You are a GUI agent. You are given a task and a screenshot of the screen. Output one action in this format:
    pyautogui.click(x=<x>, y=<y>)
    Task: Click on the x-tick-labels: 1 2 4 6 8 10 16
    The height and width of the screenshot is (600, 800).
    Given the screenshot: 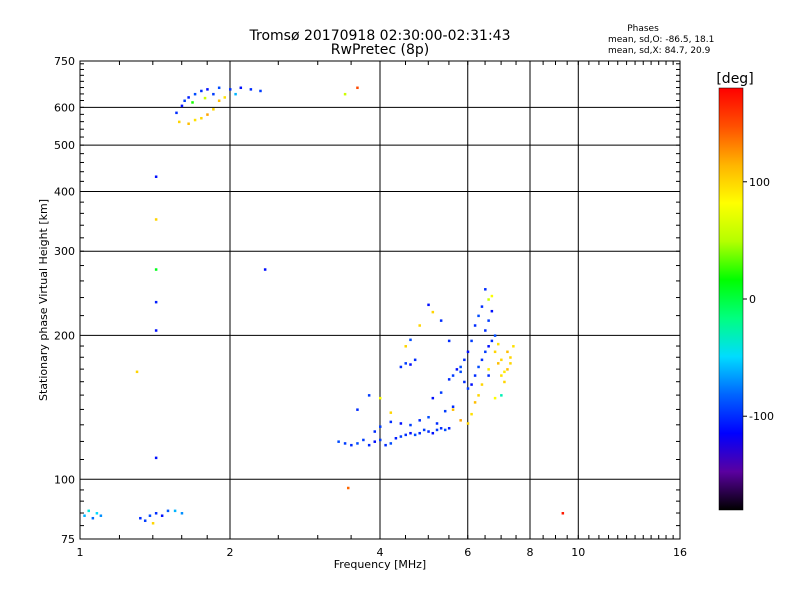 What is the action you would take?
    pyautogui.click(x=382, y=552)
    